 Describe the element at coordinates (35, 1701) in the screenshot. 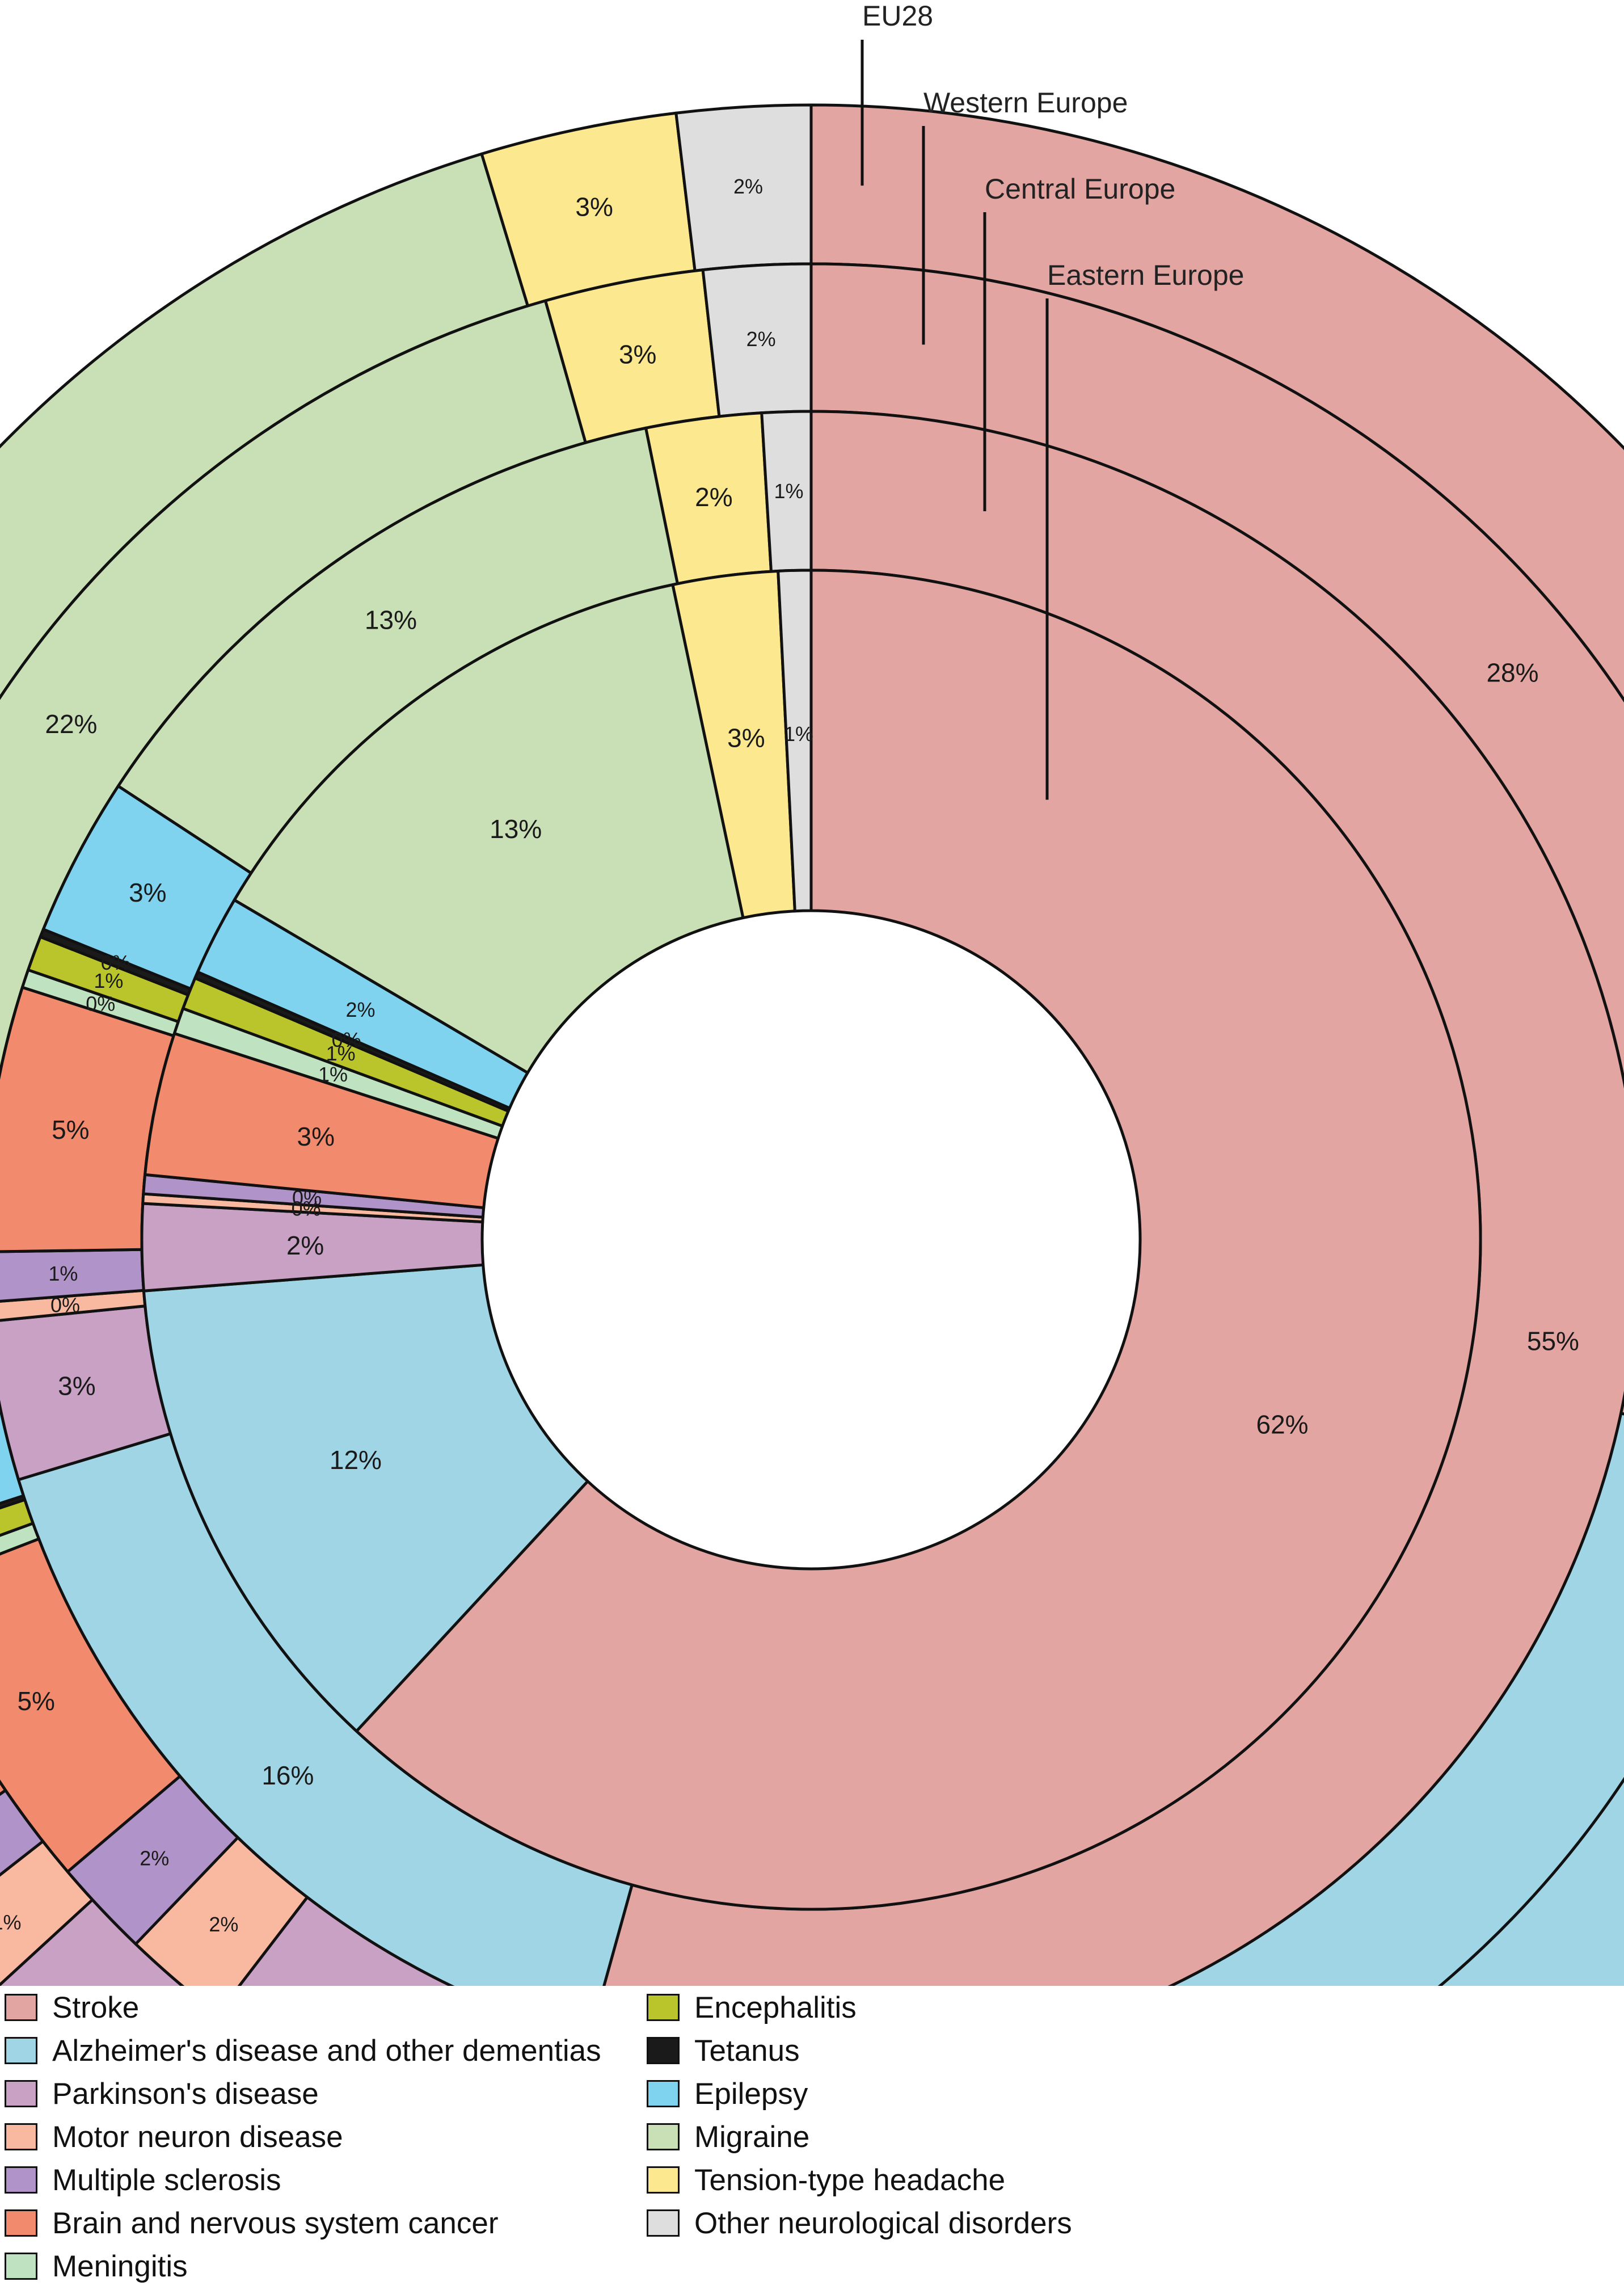

I see `slice-label-western-europe-brain-and-nervous-system-cancer: 5%` at that location.